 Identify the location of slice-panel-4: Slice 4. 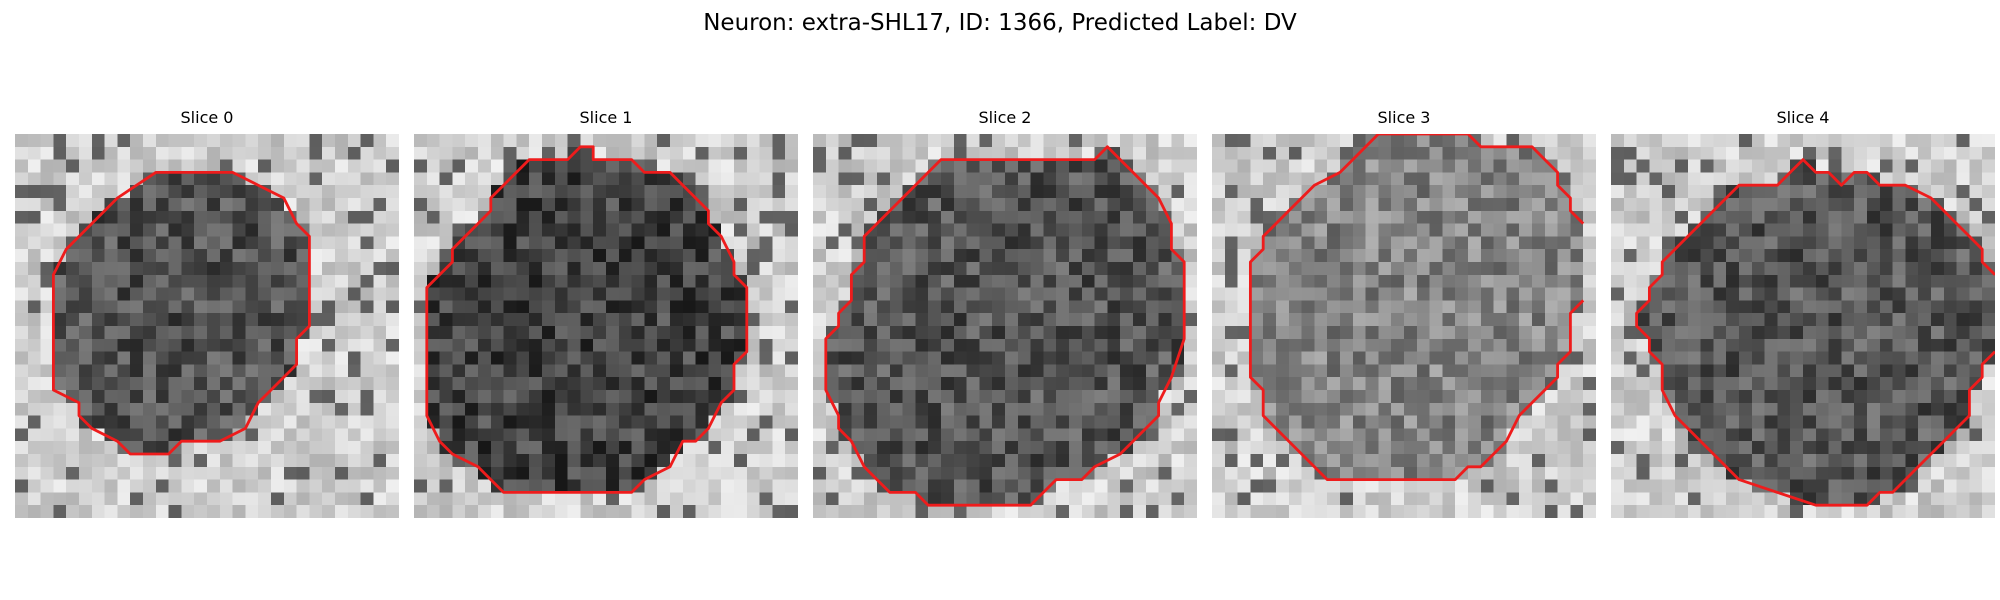
(1803, 313).